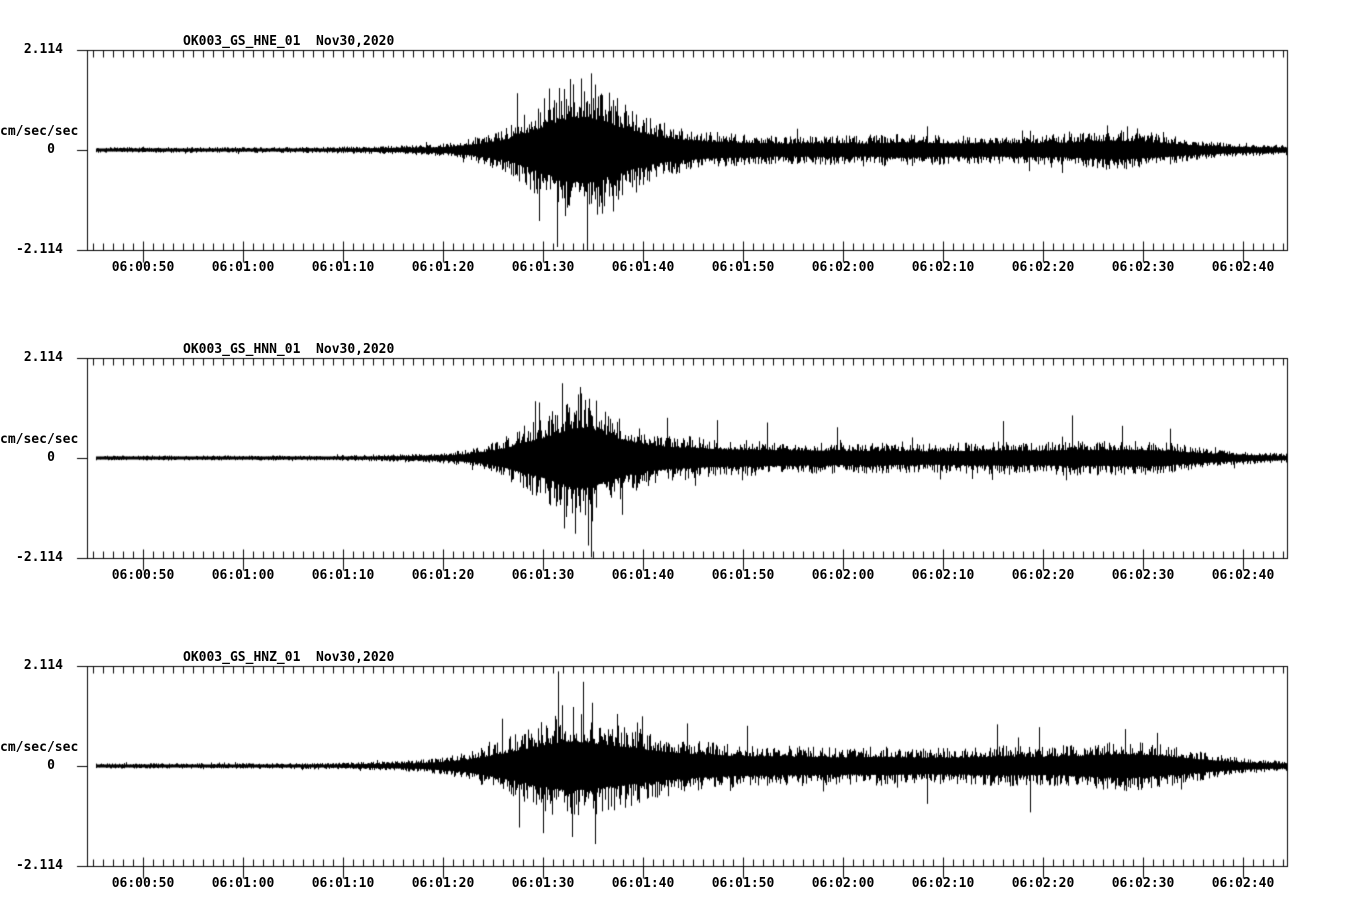  What do you see at coordinates (289, 657) in the screenshot?
I see `plot-title: OK003_GS_HNZ_01 Nov30,2020` at bounding box center [289, 657].